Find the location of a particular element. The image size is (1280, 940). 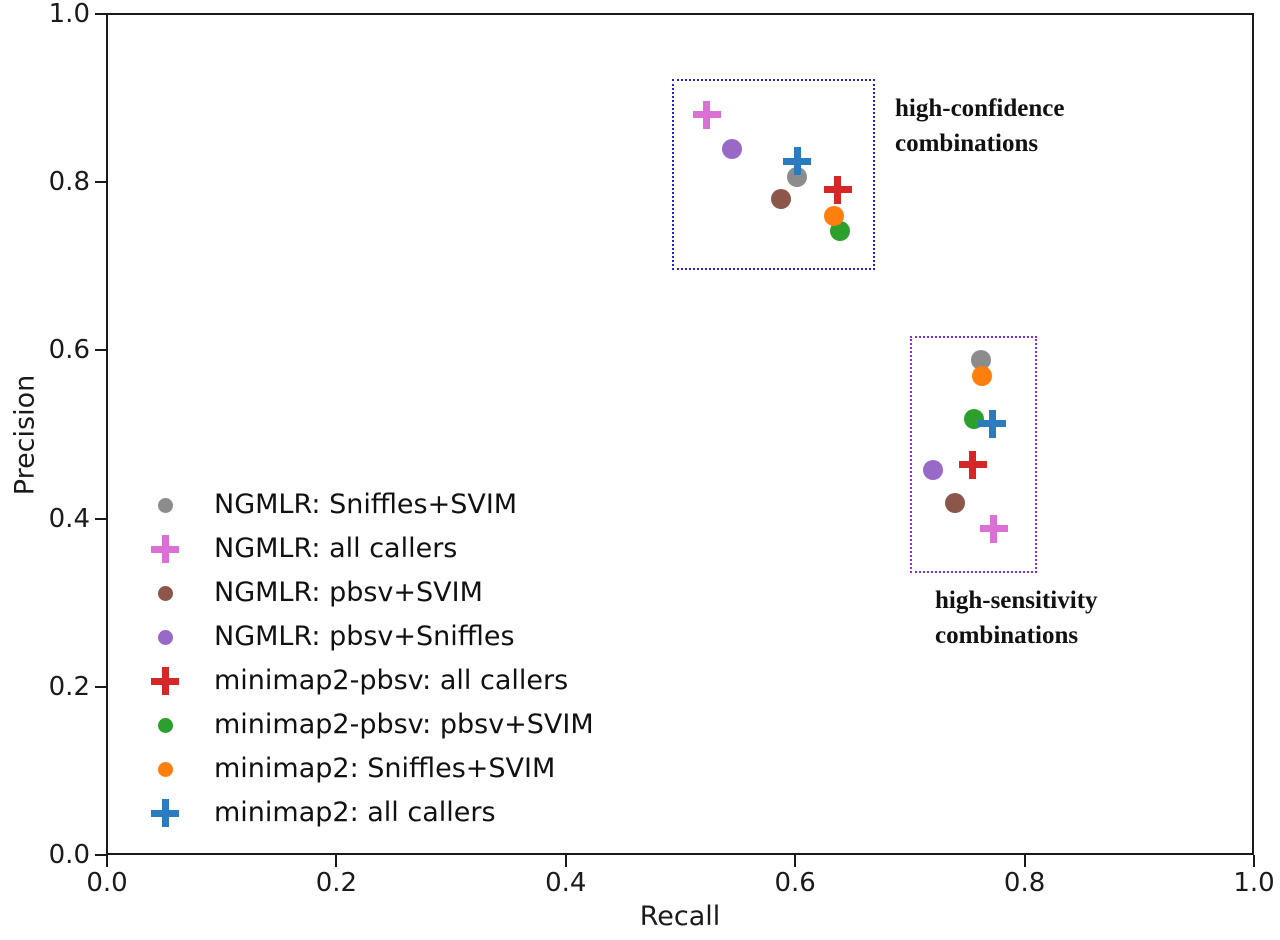

x-tick-label: 0.8 is located at coordinates (1024, 883).